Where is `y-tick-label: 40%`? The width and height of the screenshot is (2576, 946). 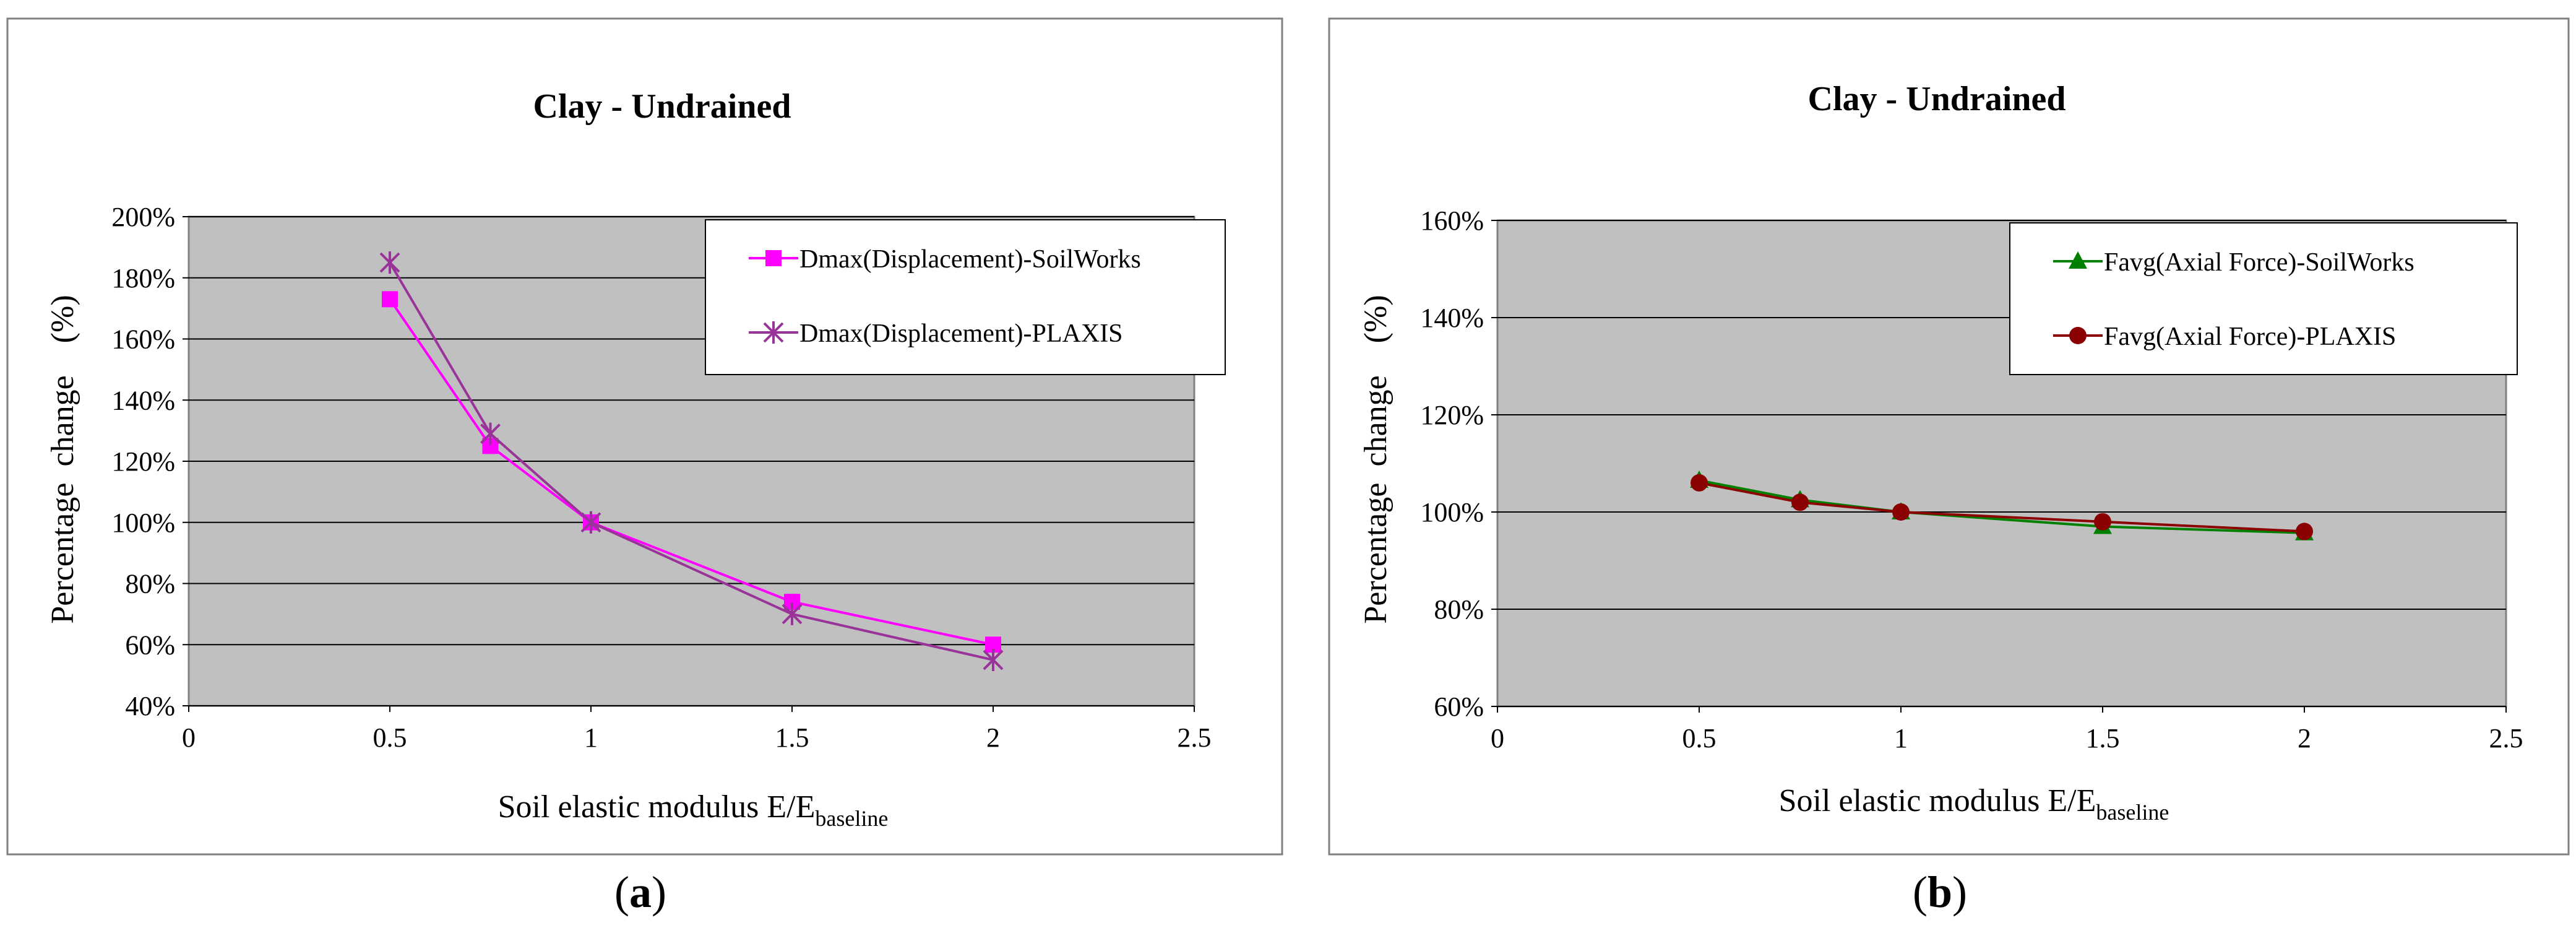 y-tick-label: 40% is located at coordinates (150, 706).